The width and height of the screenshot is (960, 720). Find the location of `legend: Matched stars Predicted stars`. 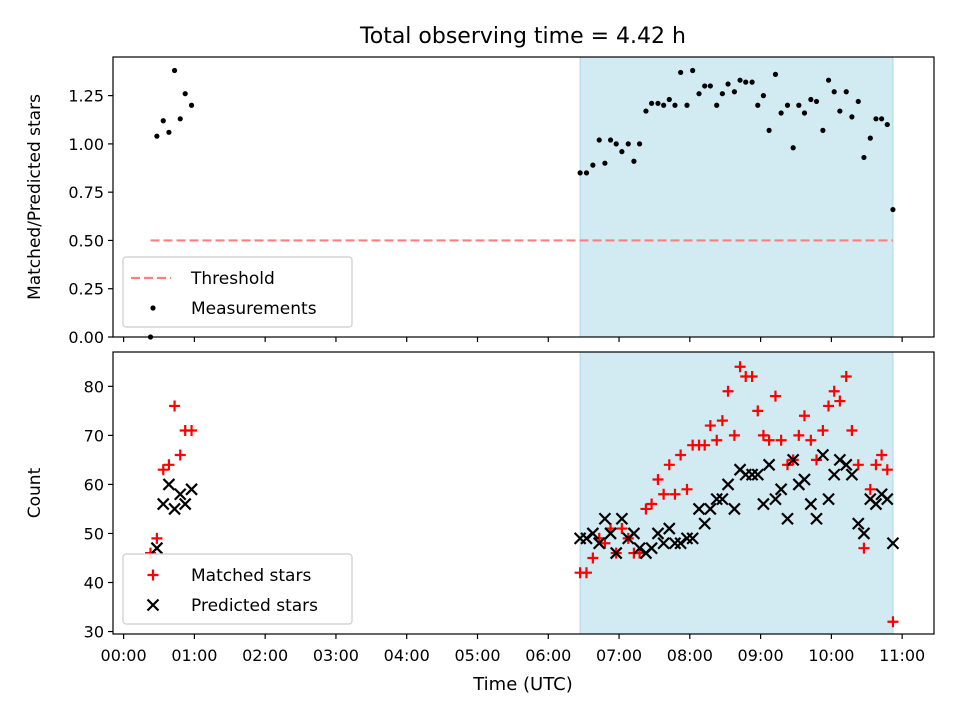

legend: Matched stars Predicted stars is located at coordinates (237, 589).